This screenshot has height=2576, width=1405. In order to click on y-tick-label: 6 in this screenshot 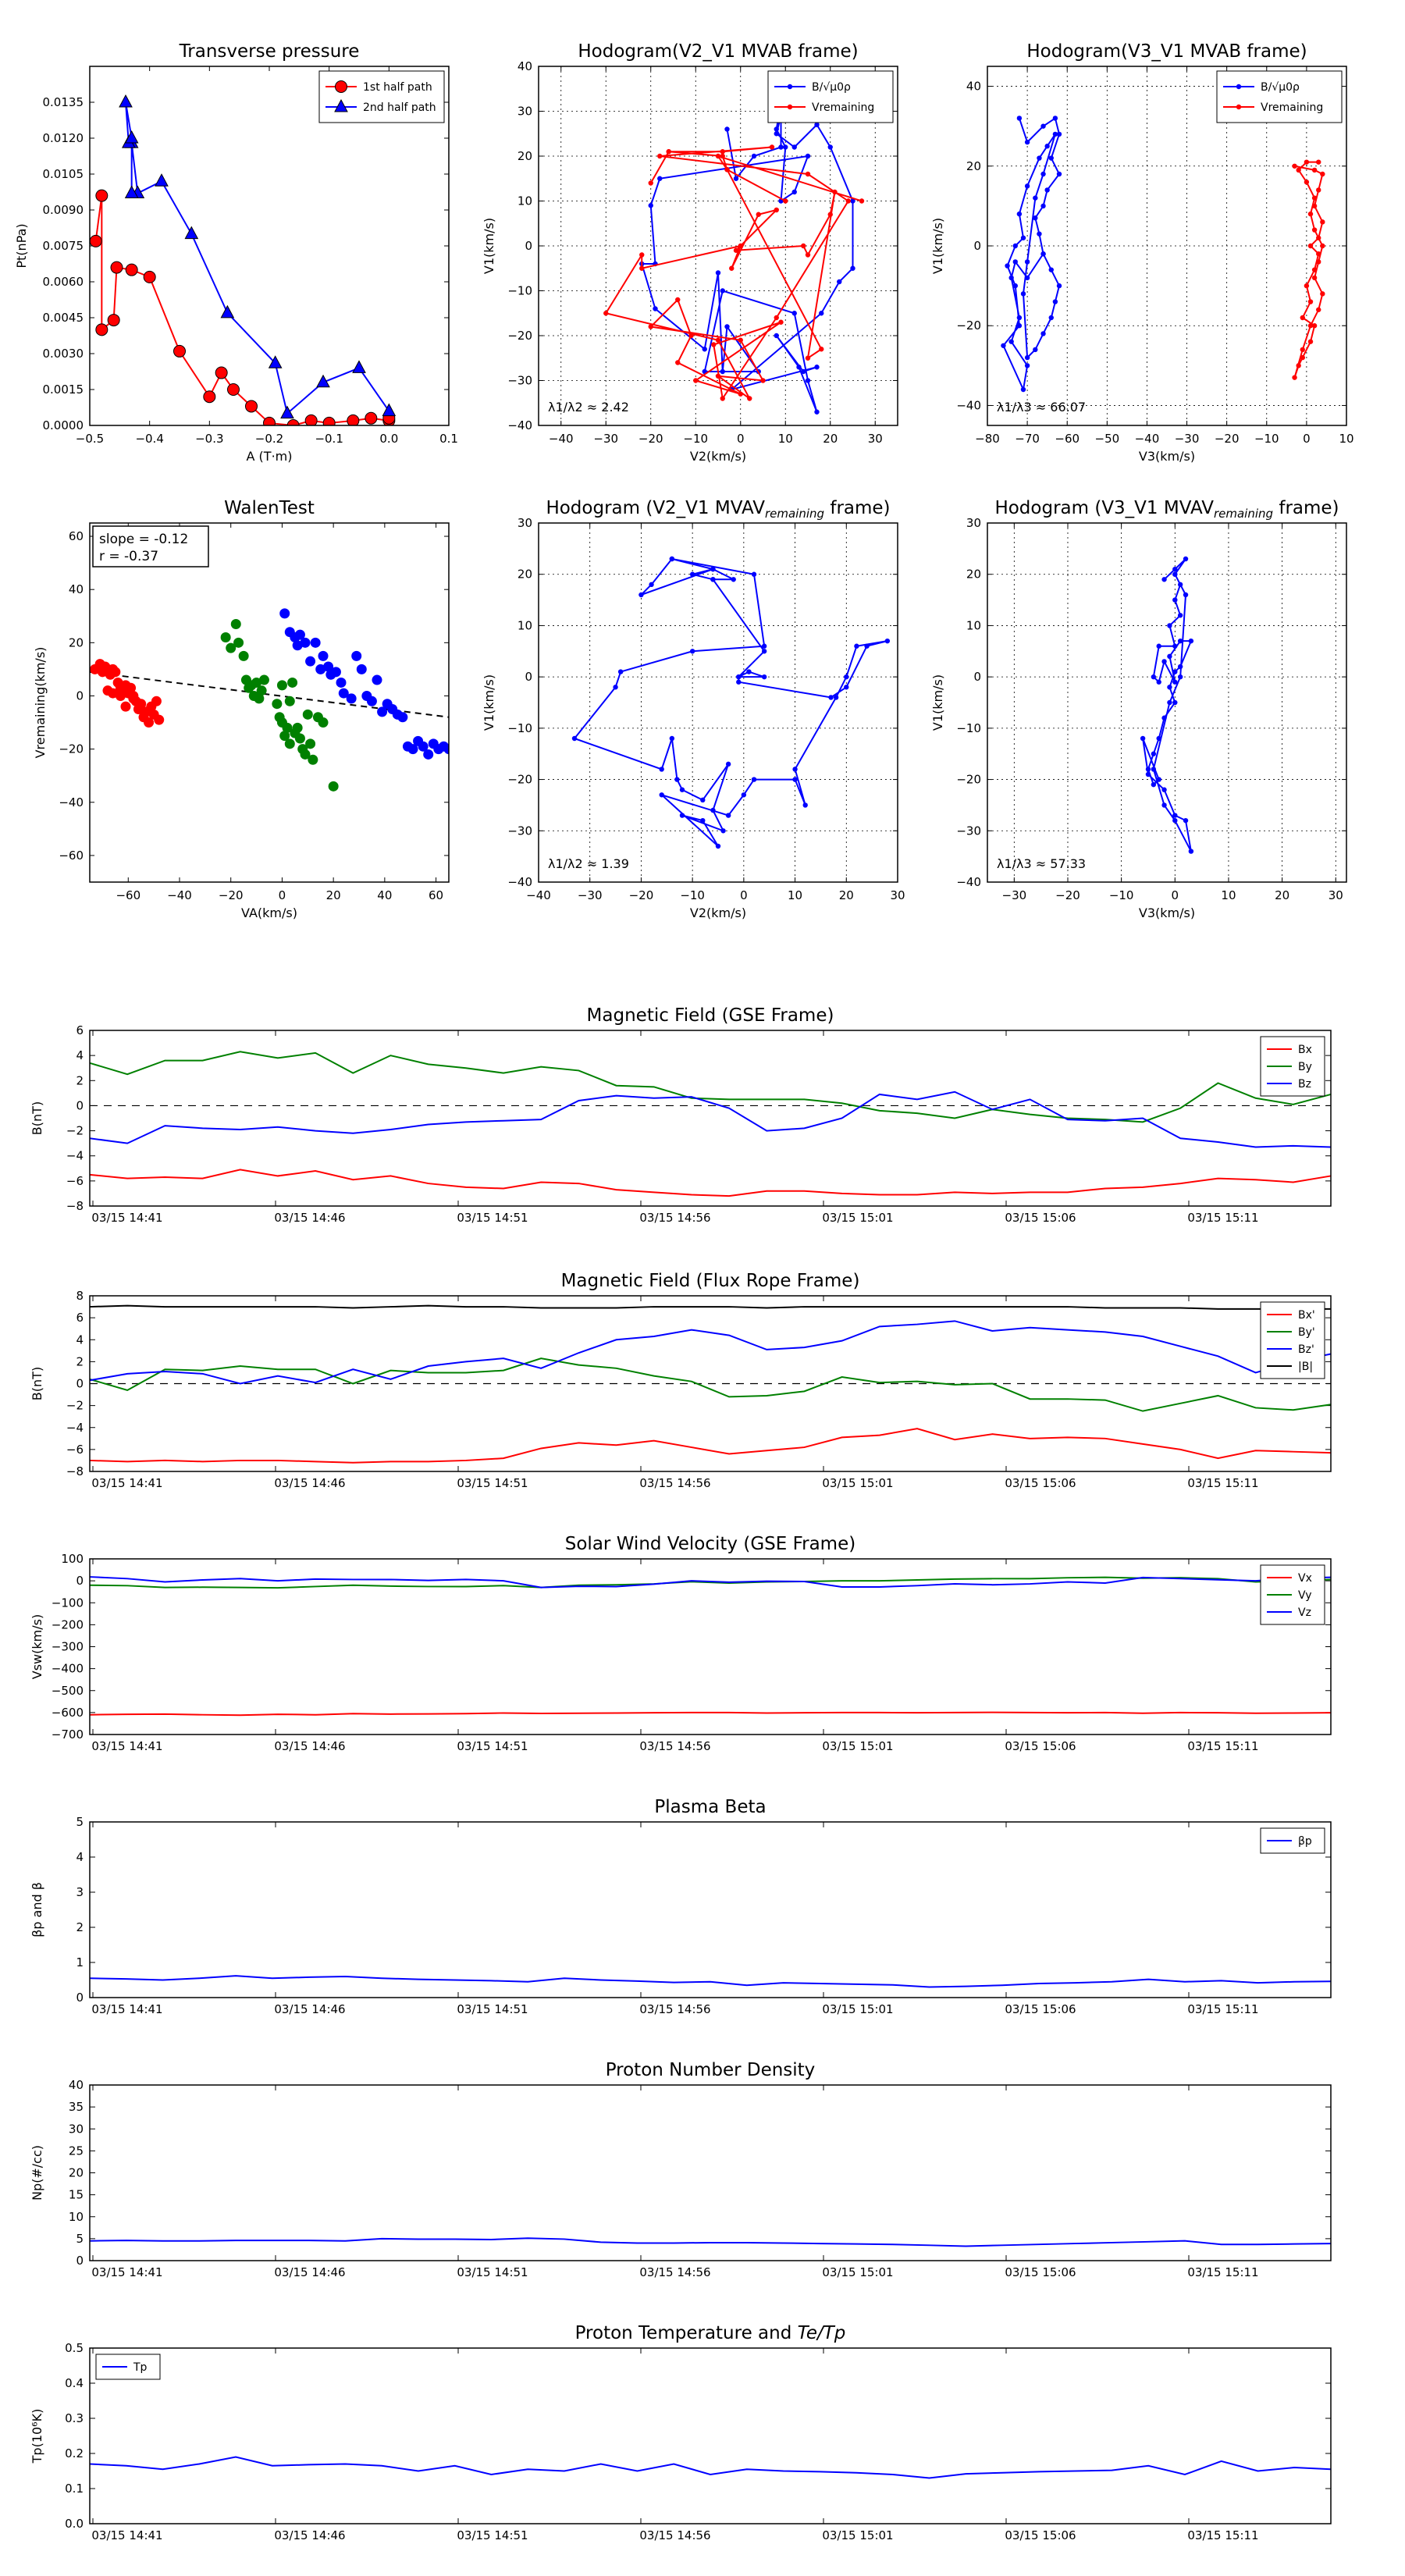, I will do `click(80, 1318)`.